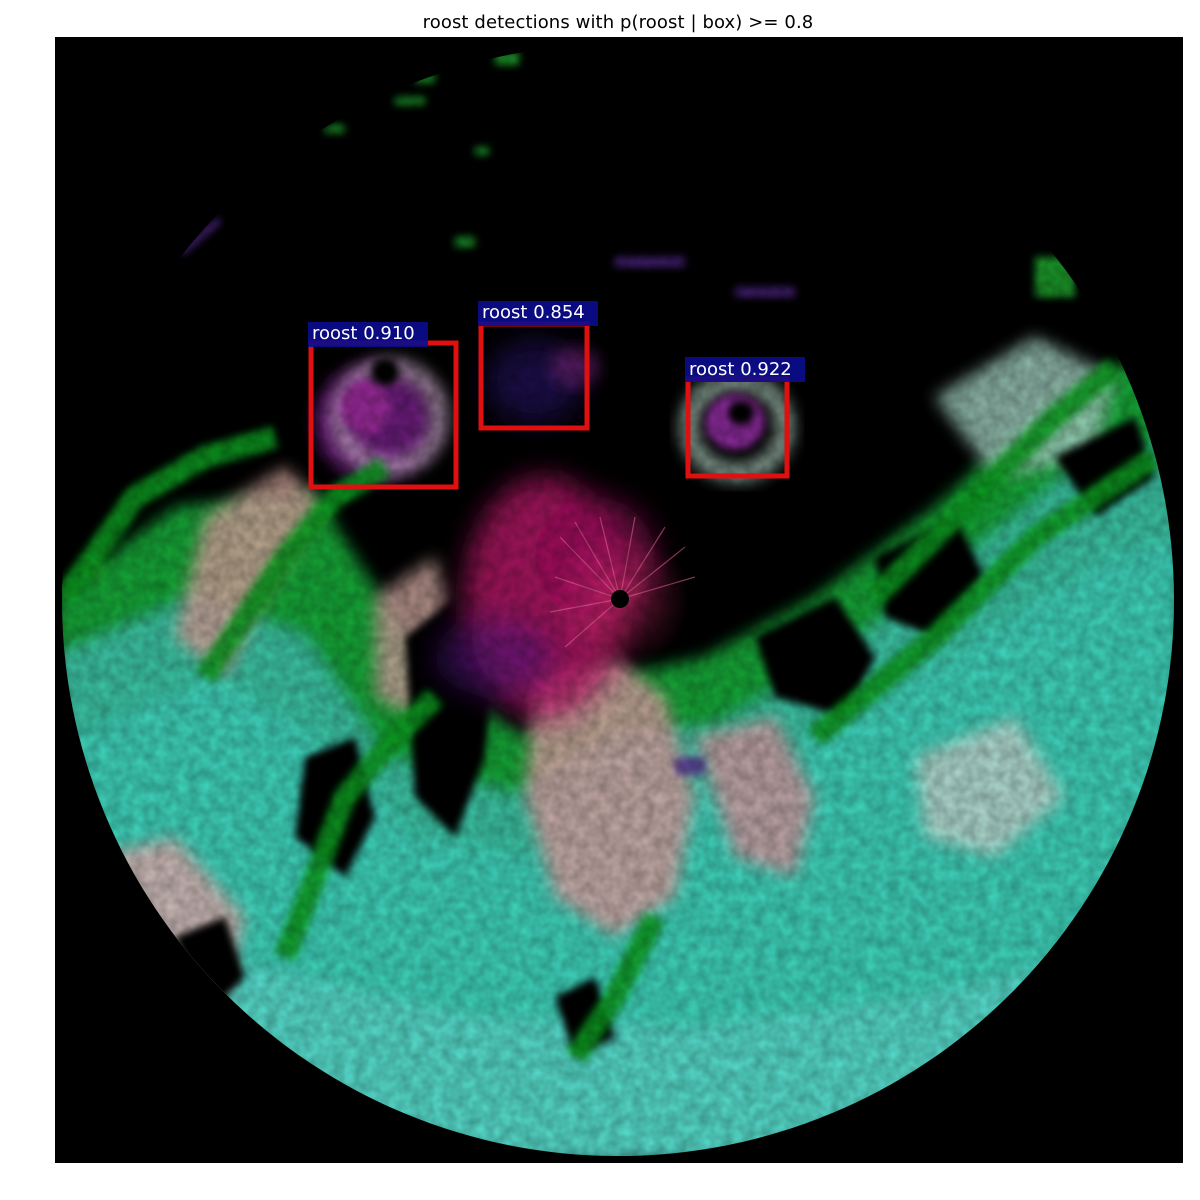  What do you see at coordinates (538, 366) in the screenshot?
I see `detection-box-2: roost 0.854` at bounding box center [538, 366].